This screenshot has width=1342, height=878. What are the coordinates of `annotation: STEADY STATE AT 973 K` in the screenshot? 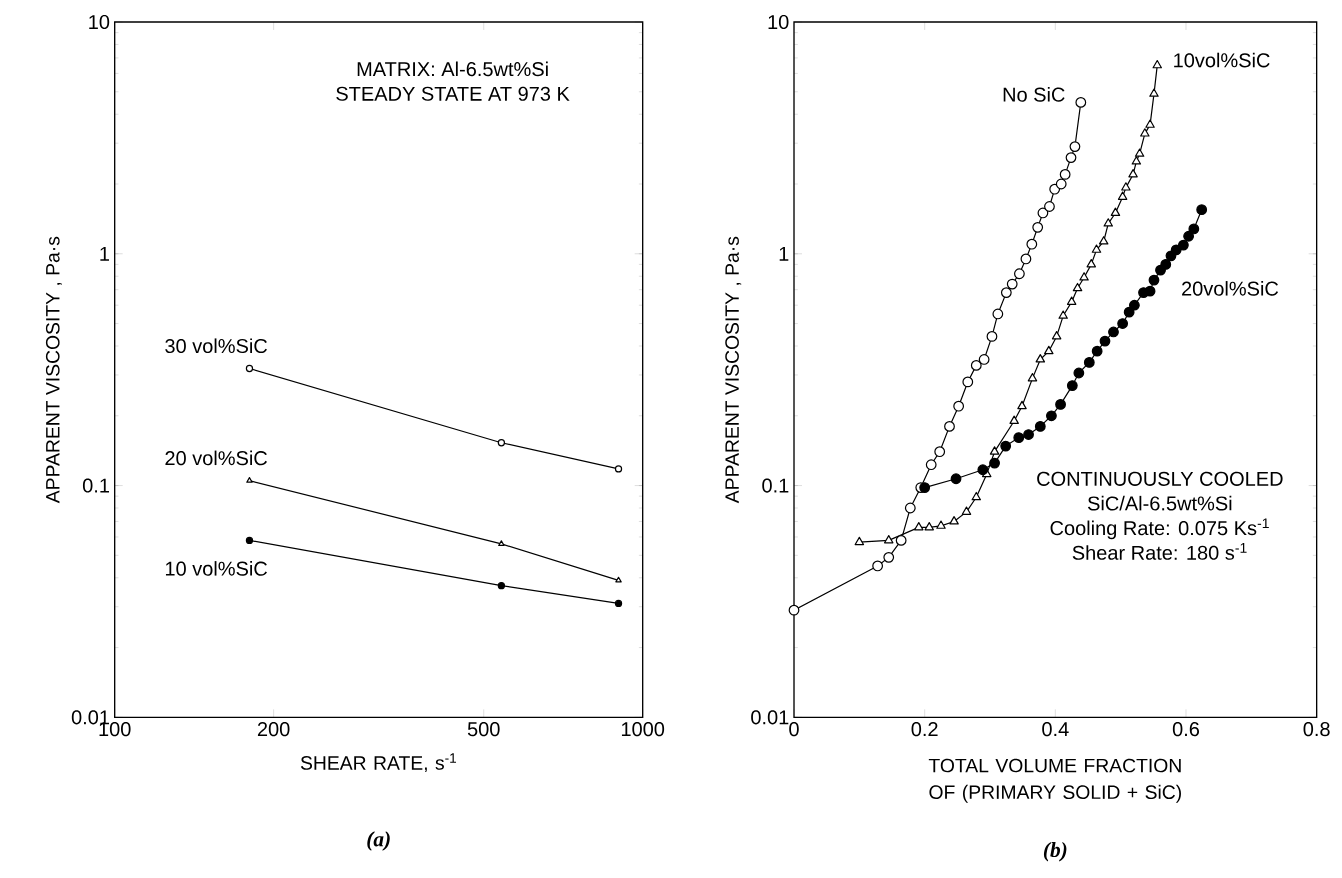 It's located at (453, 93).